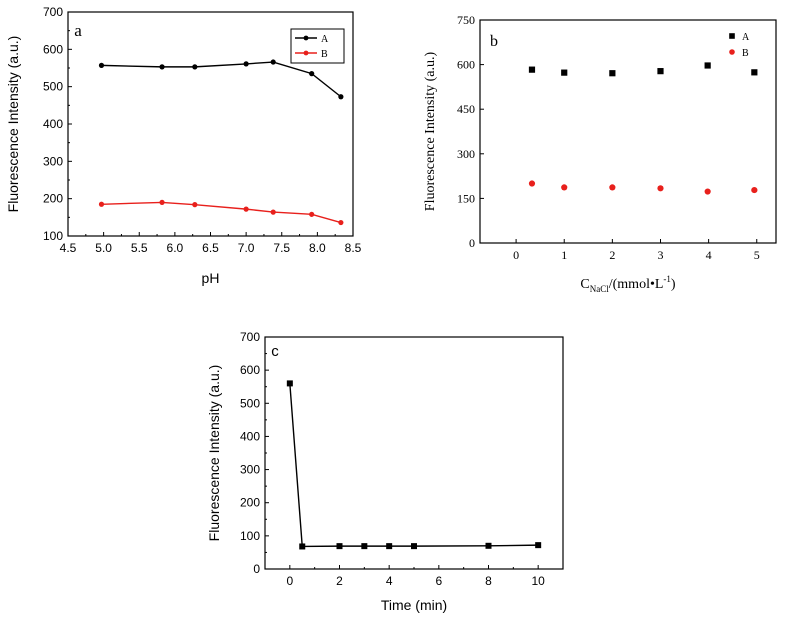 The image size is (787, 620). What do you see at coordinates (68, 248) in the screenshot?
I see `x-tick-label: 4.5` at bounding box center [68, 248].